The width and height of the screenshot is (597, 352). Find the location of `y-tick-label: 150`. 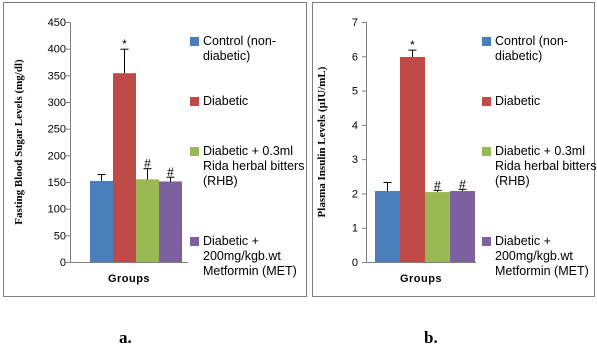

y-tick-label: 150 is located at coordinates (57, 183).